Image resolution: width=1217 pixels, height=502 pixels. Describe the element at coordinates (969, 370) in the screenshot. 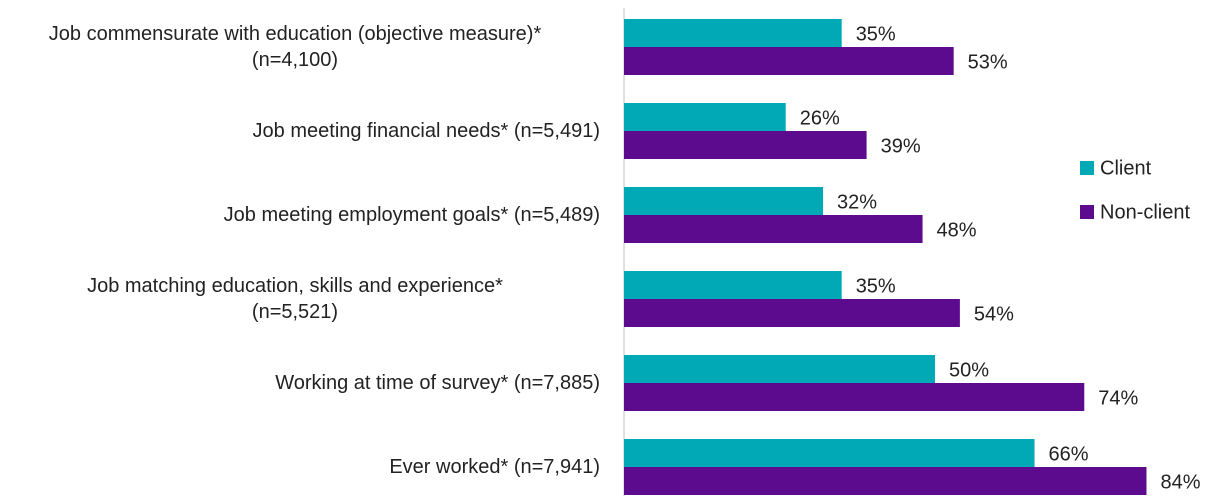

I see `value-label: 50%` at that location.